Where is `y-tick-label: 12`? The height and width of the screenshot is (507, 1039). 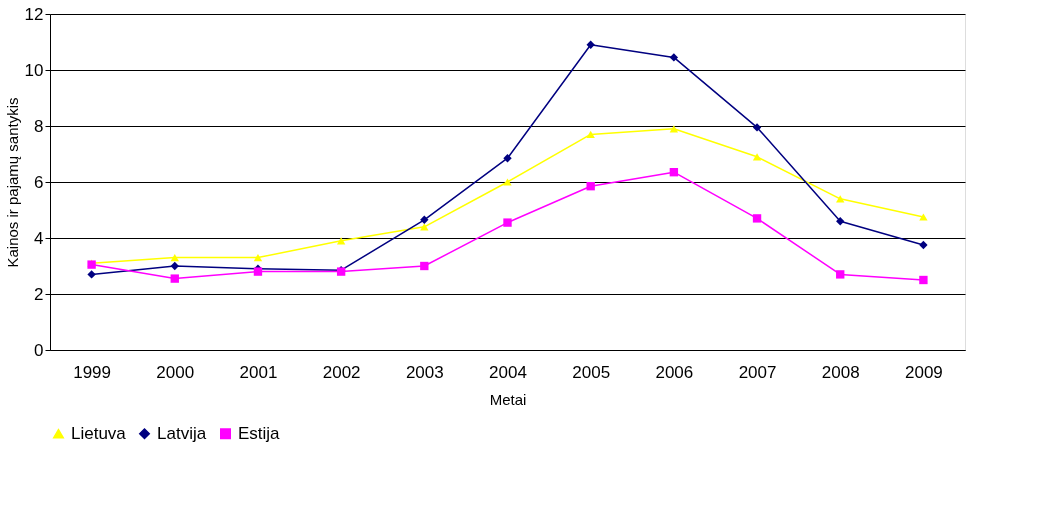
y-tick-label: 12 is located at coordinates (34, 14).